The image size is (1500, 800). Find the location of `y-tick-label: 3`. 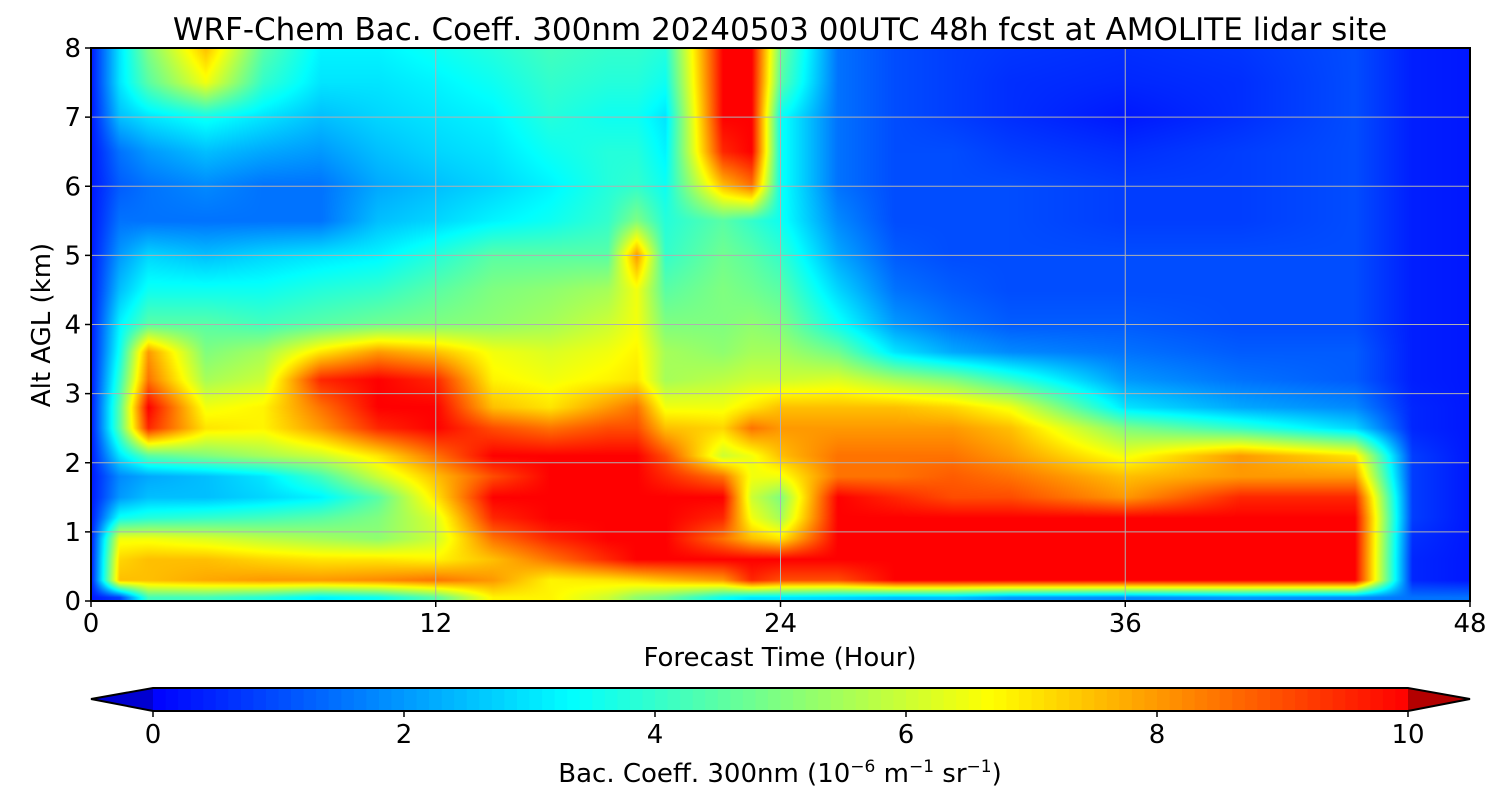

y-tick-label: 3 is located at coordinates (72, 395).